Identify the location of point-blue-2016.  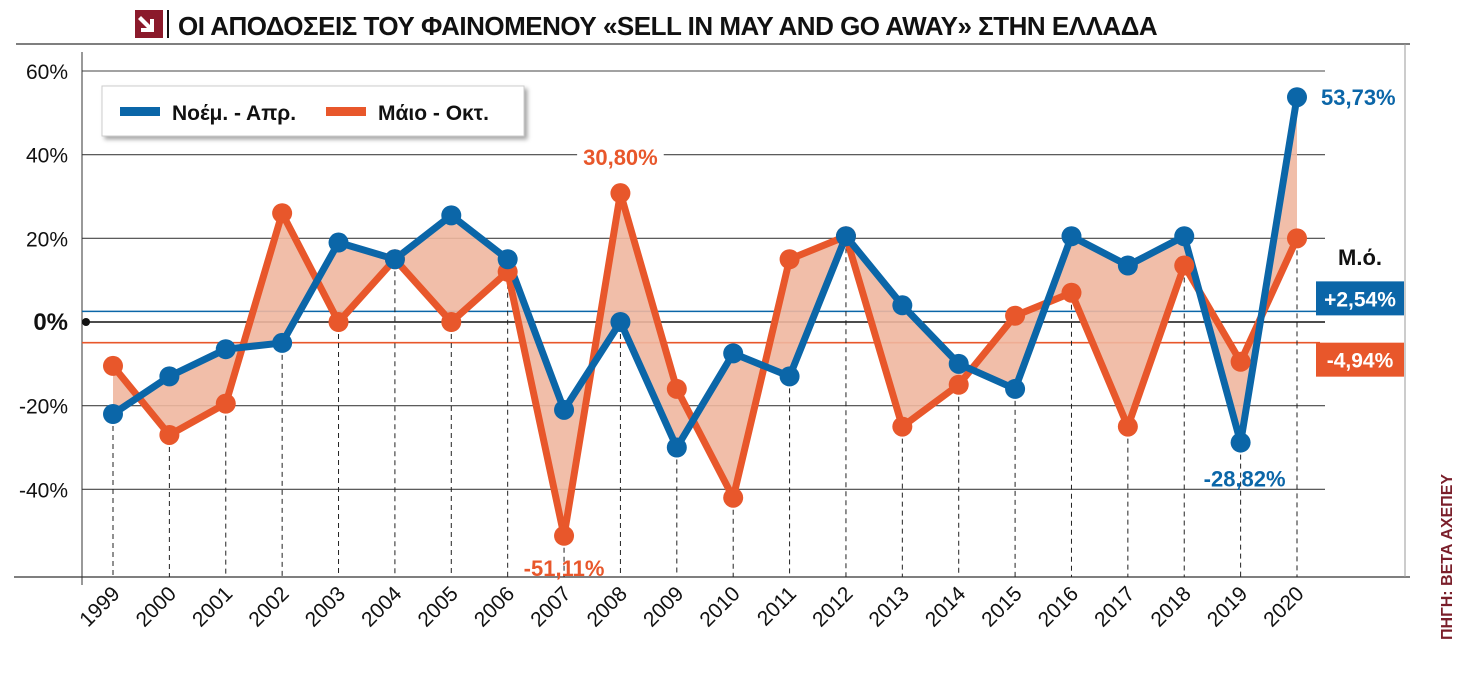
(1071, 236).